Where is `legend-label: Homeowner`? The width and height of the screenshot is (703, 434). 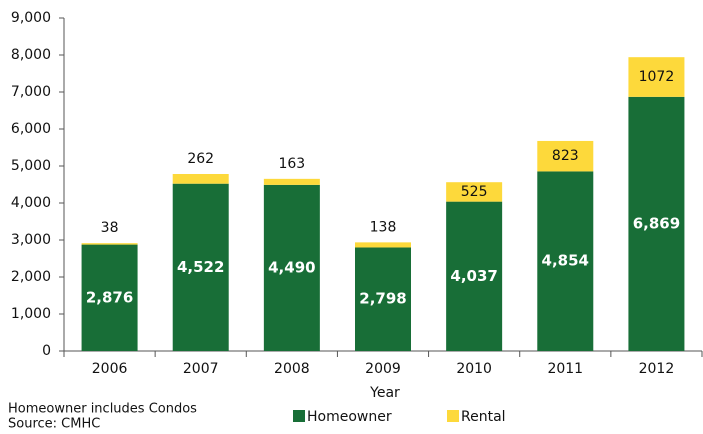 legend-label: Homeowner is located at coordinates (349, 417).